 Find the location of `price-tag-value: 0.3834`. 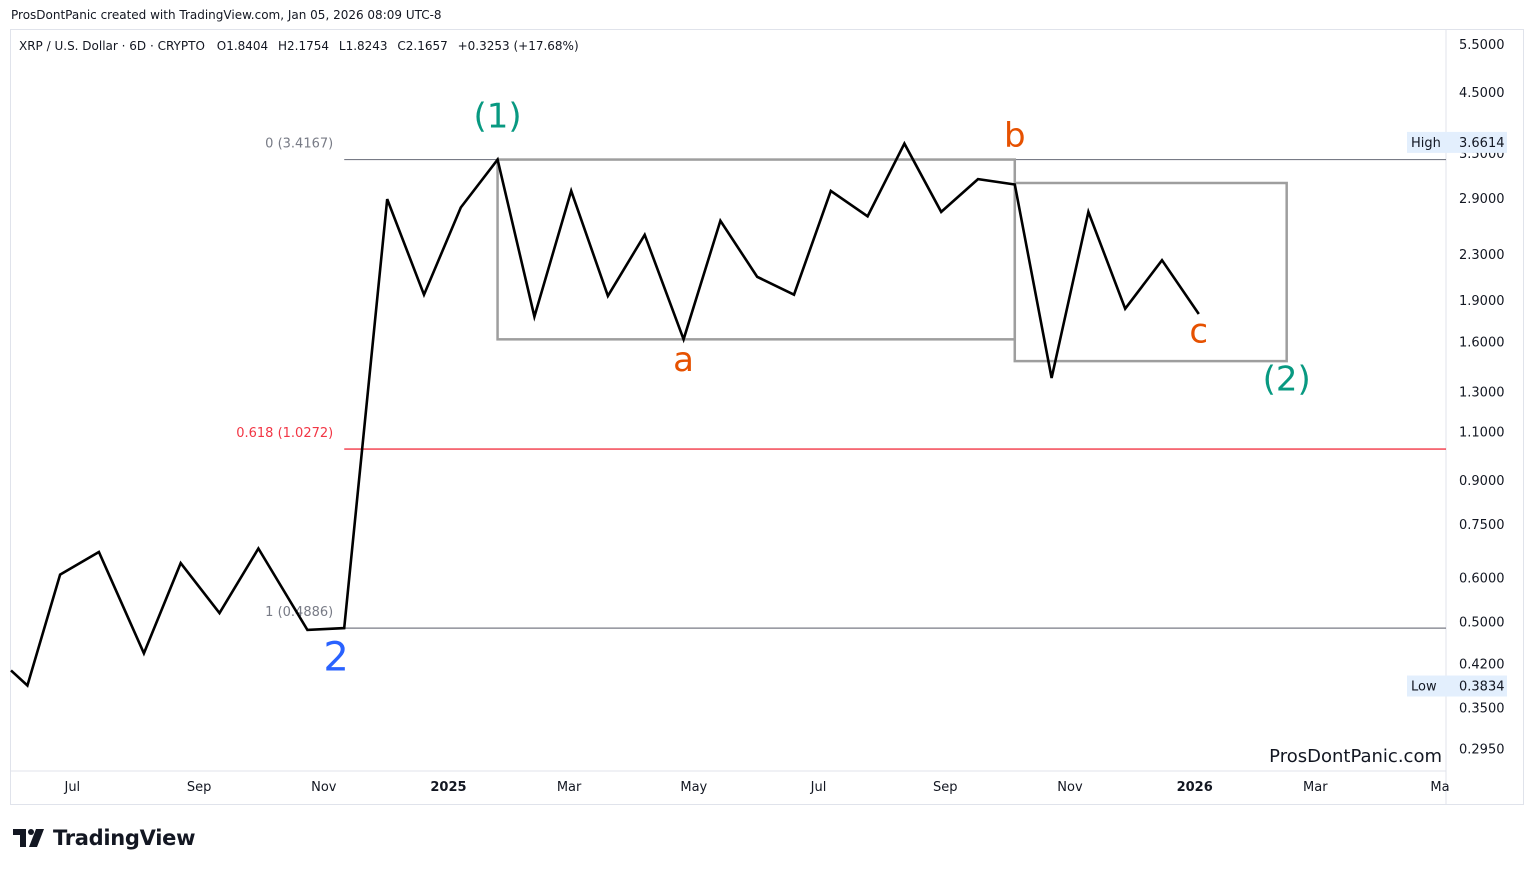

price-tag-value: 0.3834 is located at coordinates (1482, 687).